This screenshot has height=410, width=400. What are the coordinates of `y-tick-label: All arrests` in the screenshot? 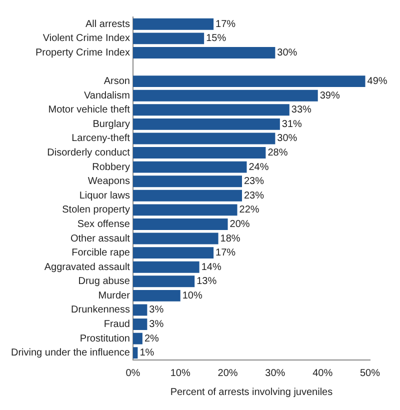 It's located at (108, 24).